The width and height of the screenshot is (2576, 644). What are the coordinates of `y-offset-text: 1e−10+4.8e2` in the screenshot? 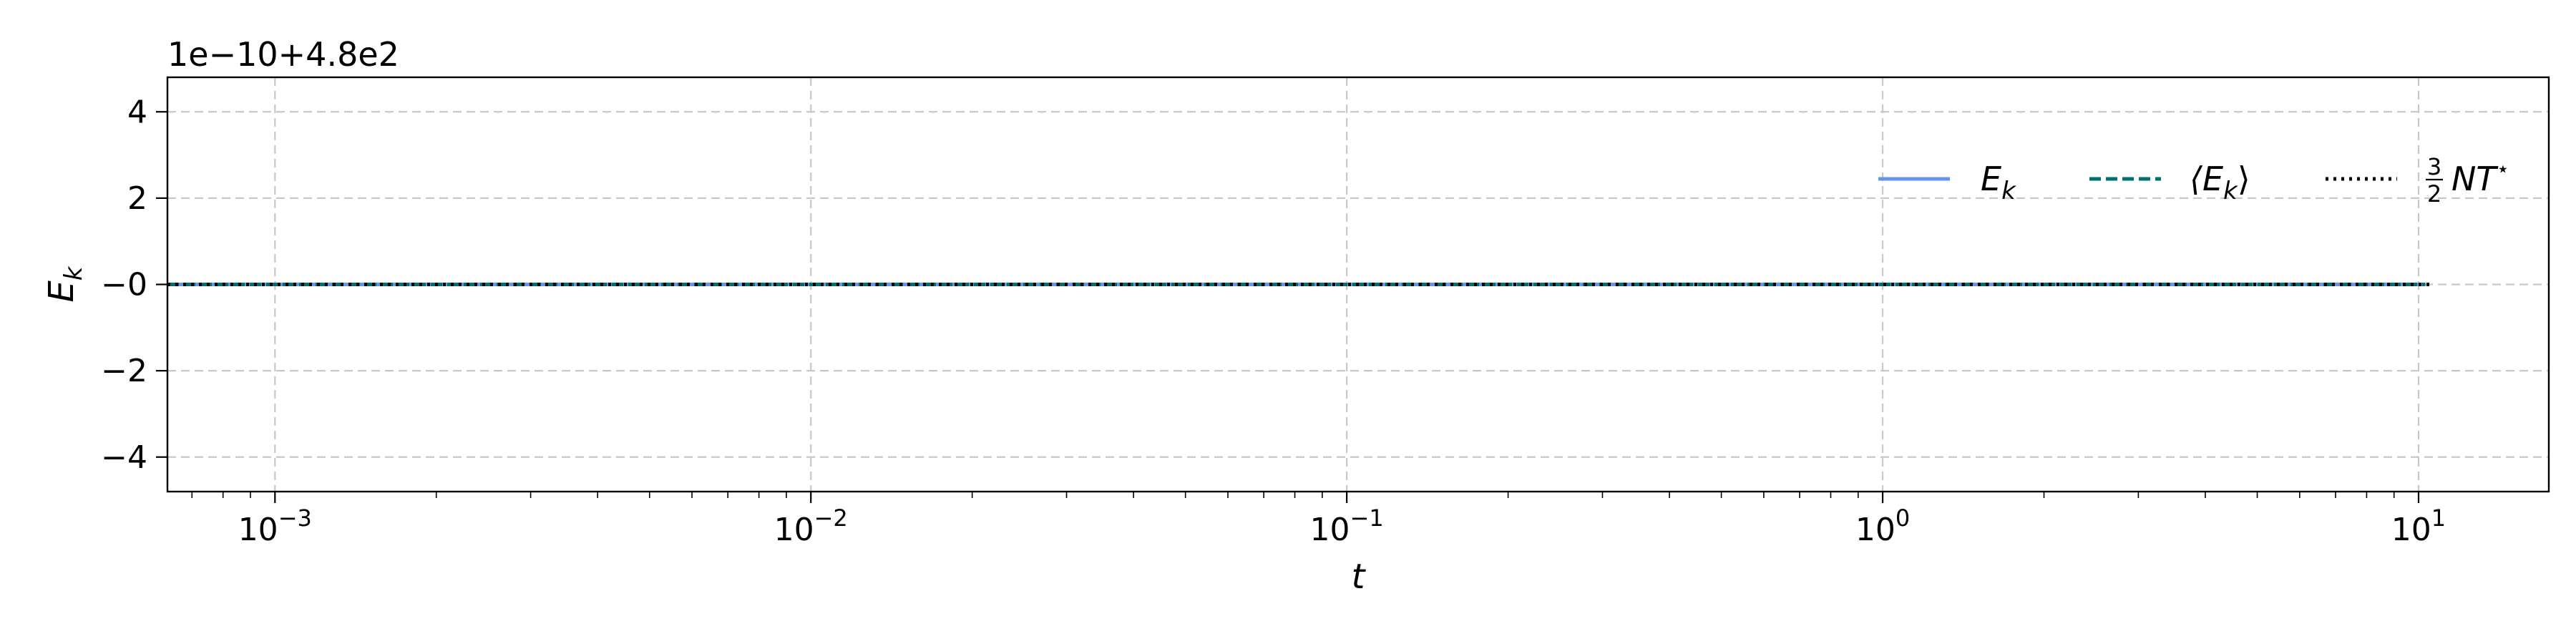 It's located at (283, 54).